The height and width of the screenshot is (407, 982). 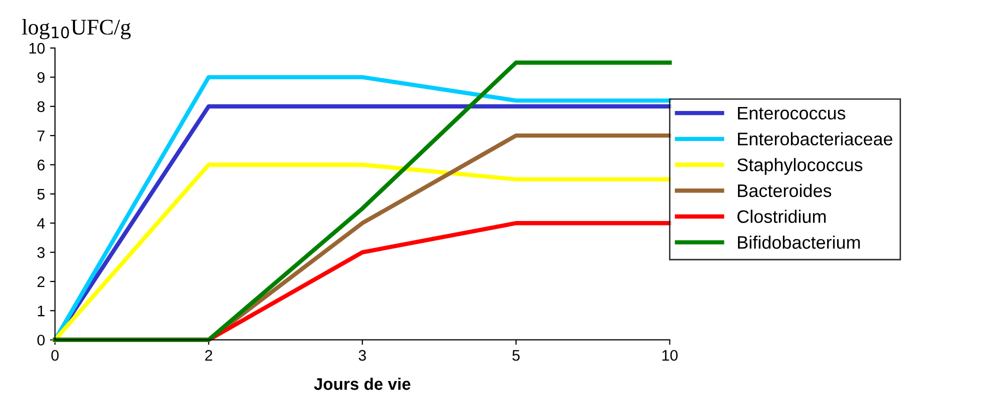 I want to click on y-tick-label: 1, so click(x=41, y=311).